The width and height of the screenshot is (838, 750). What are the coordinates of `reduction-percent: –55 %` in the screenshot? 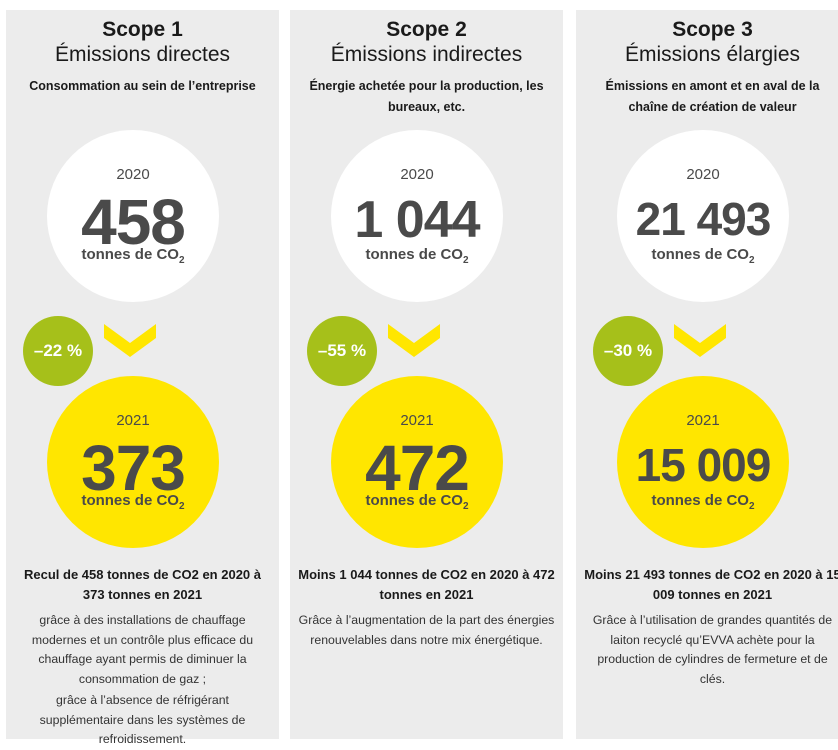 It's located at (342, 350).